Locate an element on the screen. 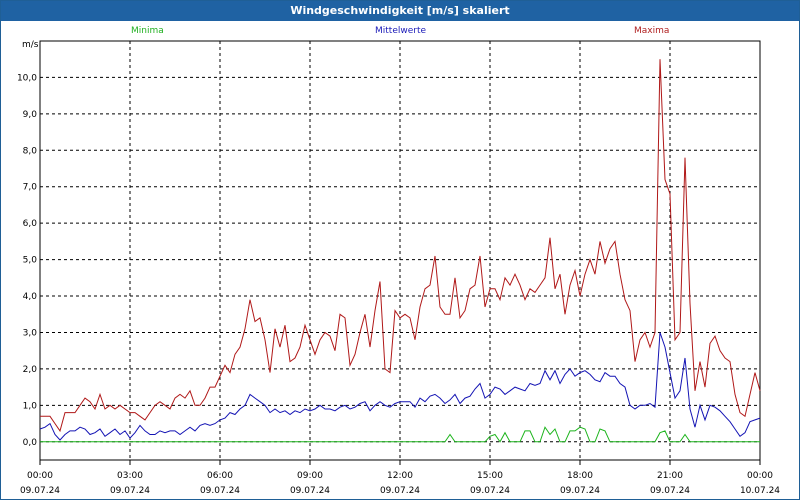 The image size is (800, 500). y-tick-label: 2,0 is located at coordinates (30, 370).